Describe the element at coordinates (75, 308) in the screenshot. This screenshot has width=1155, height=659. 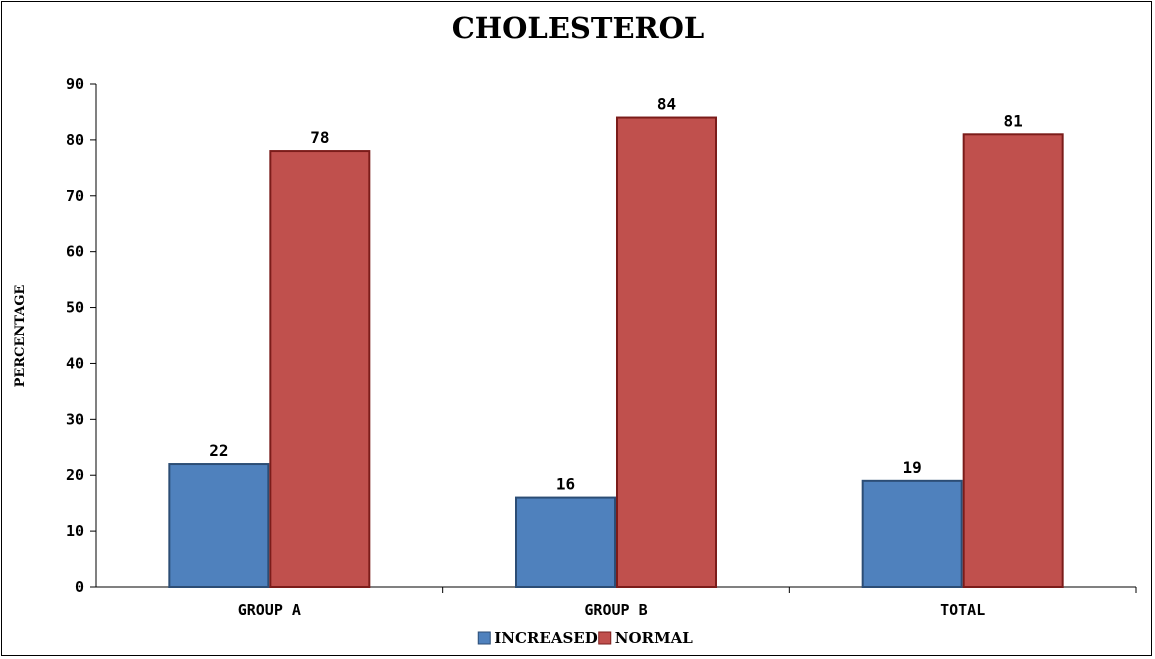
I see `y-tick-label: 50` at that location.